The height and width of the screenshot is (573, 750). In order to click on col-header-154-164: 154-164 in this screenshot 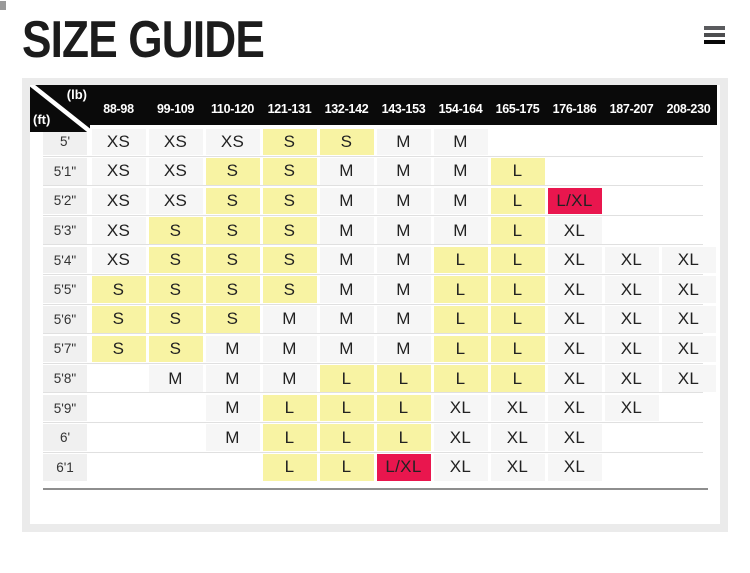, I will do `click(460, 108)`.